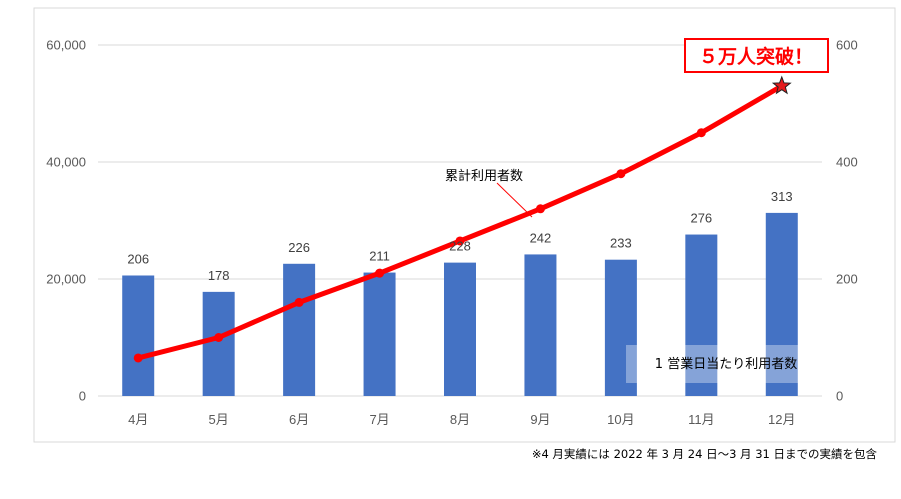  What do you see at coordinates (701, 218) in the screenshot?
I see `bar-data-label: 276` at bounding box center [701, 218].